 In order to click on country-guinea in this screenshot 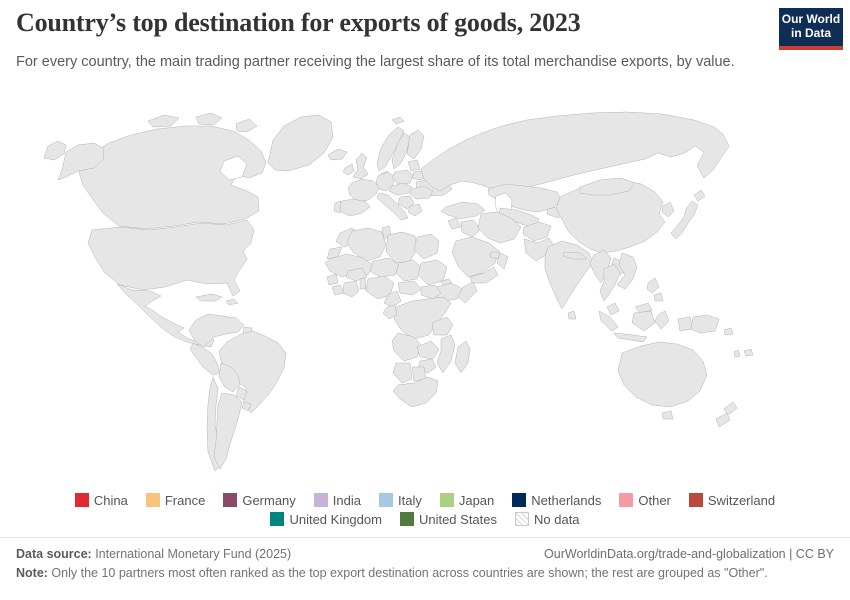, I will do `click(332, 279)`.